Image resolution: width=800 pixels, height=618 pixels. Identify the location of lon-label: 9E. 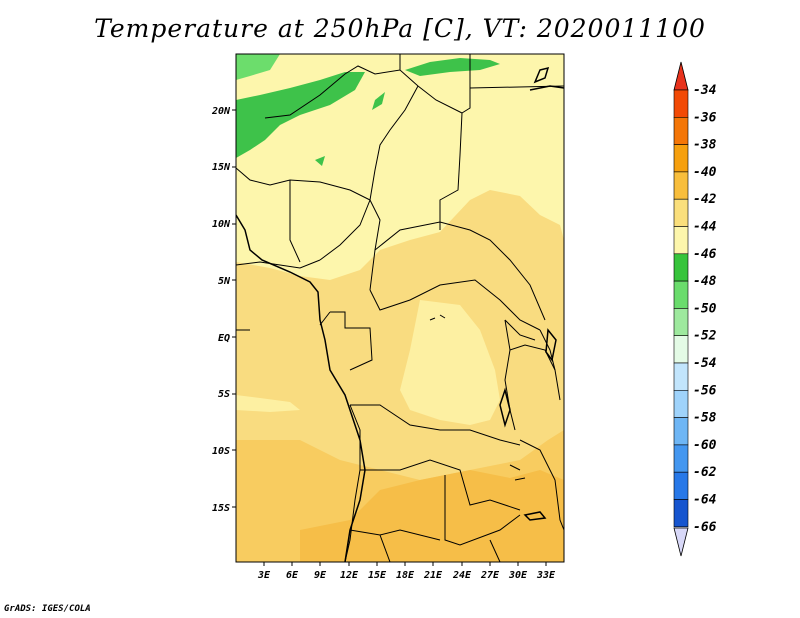
(320, 575).